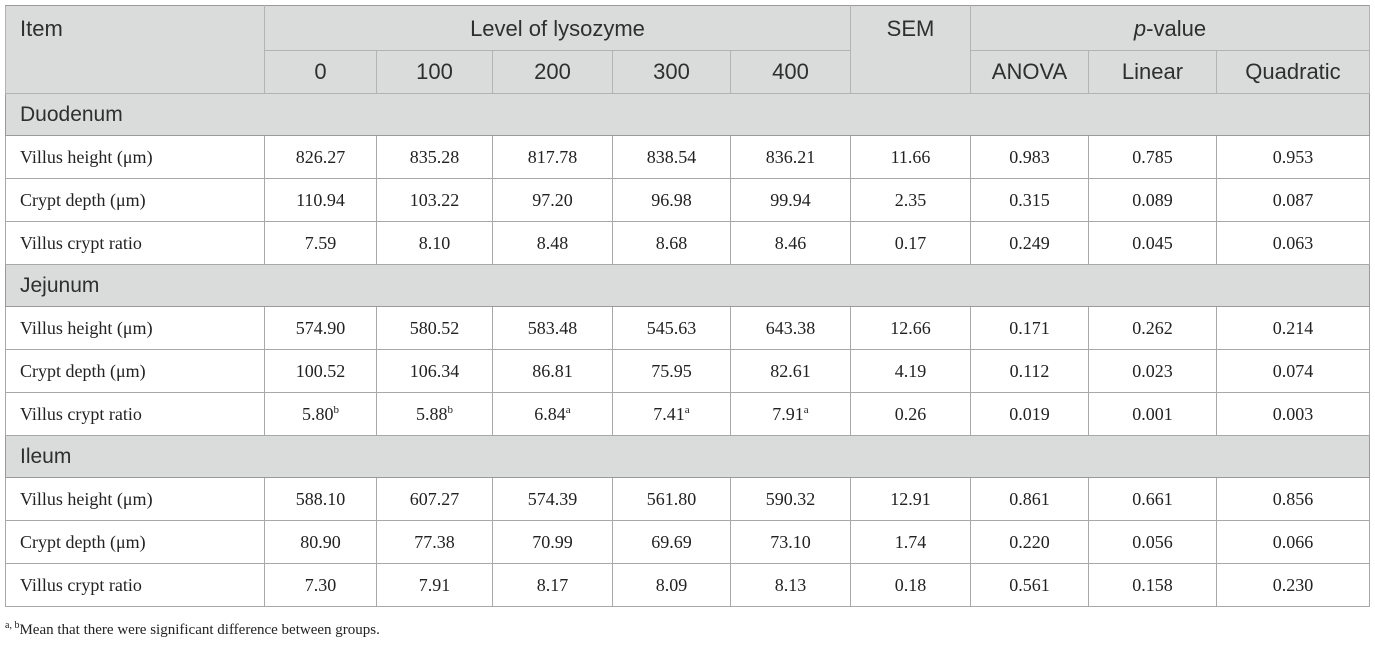 The width and height of the screenshot is (1375, 646). Describe the element at coordinates (1029, 328) in the screenshot. I see `anova-value: 0.171` at that location.